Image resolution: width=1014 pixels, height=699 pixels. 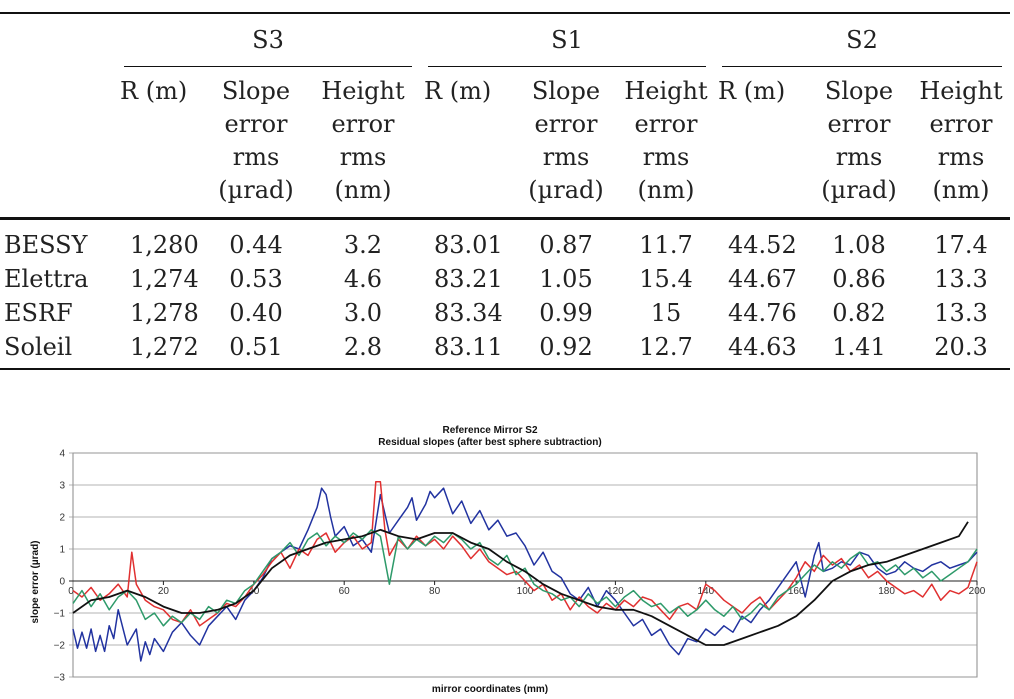 I want to click on x-tick-label: 120, so click(x=615, y=591).